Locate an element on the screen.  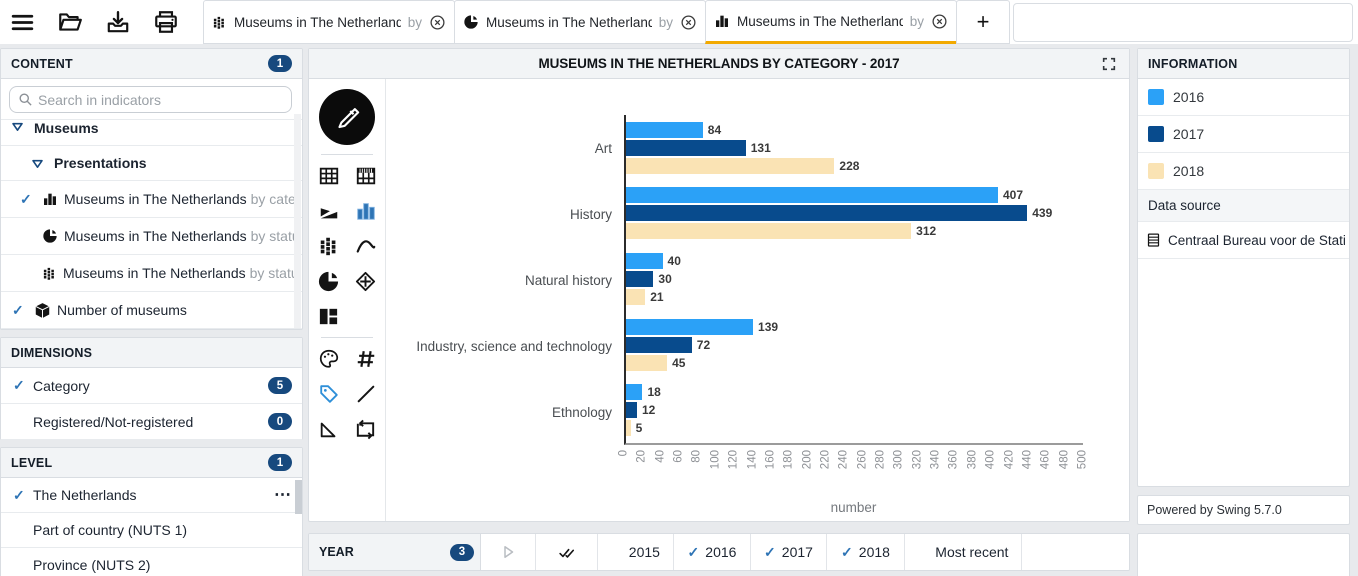
layout-blocks-icon is located at coordinates (329, 316).